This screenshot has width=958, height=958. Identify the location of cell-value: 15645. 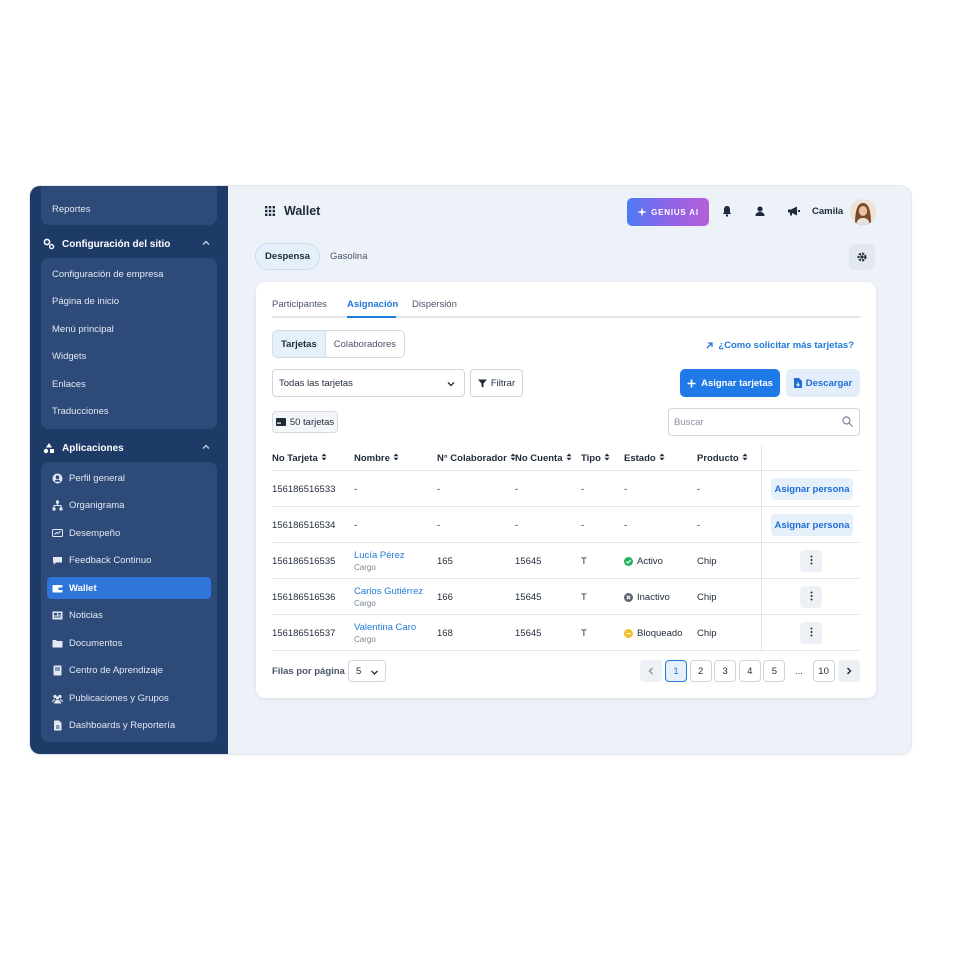
(528, 597).